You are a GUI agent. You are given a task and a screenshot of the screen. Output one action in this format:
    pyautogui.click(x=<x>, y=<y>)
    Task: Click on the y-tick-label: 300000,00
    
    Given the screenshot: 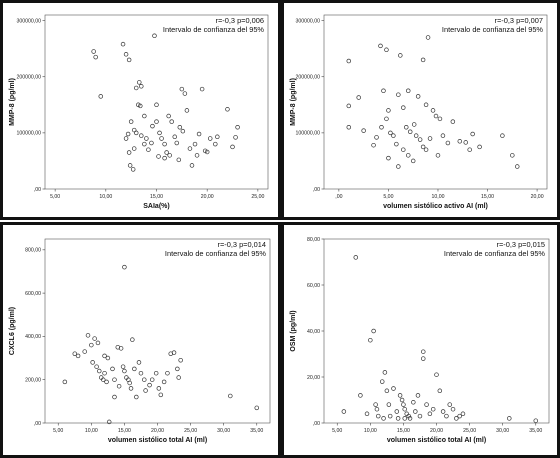 What is the action you would take?
    pyautogui.click(x=307, y=21)
    